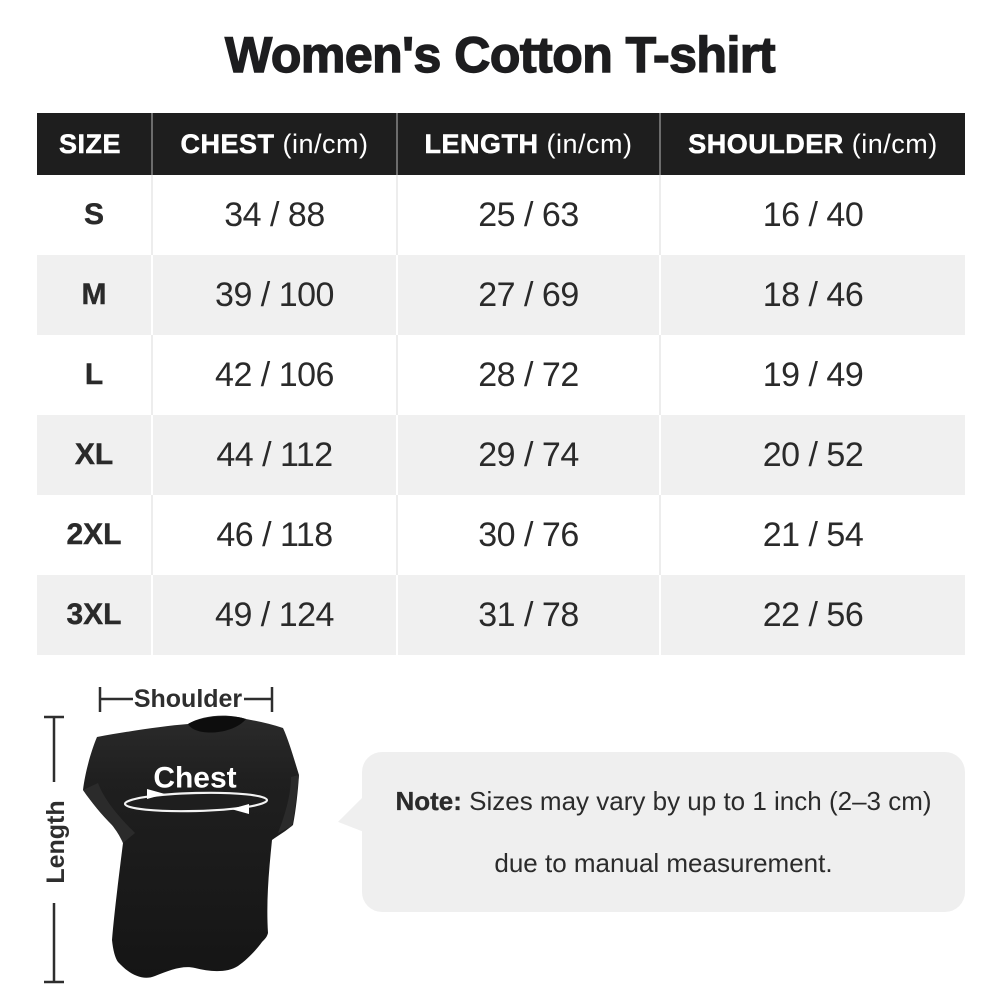 Image resolution: width=1000 pixels, height=1000 pixels. Describe the element at coordinates (528, 615) in the screenshot. I see `length-cell: 31 / 78` at that location.